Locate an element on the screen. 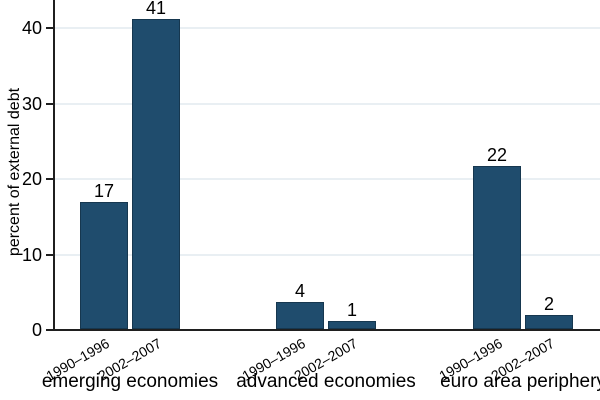 The height and width of the screenshot is (400, 600). y-axis-line is located at coordinates (54, 165).